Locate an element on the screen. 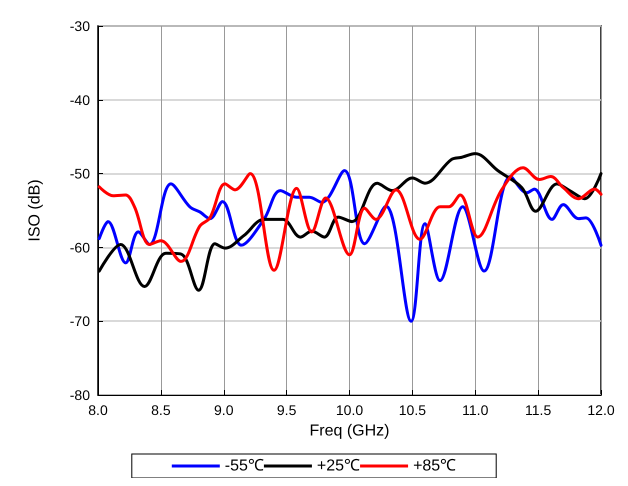  legend-label: +25℃ is located at coordinates (338, 466).